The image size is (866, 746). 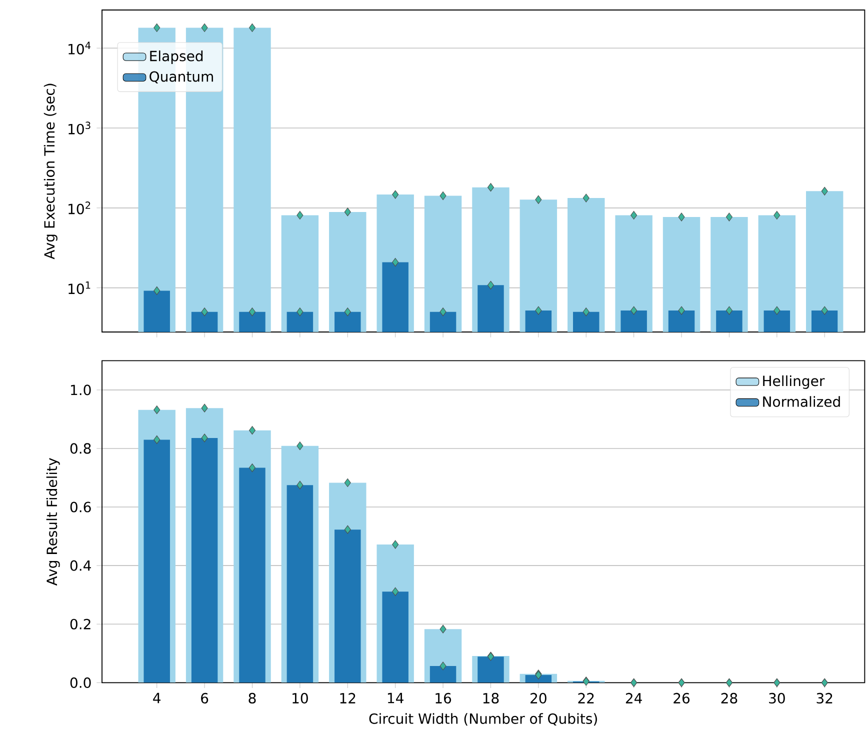 I want to click on legend-label: Hellinger, so click(x=794, y=382).